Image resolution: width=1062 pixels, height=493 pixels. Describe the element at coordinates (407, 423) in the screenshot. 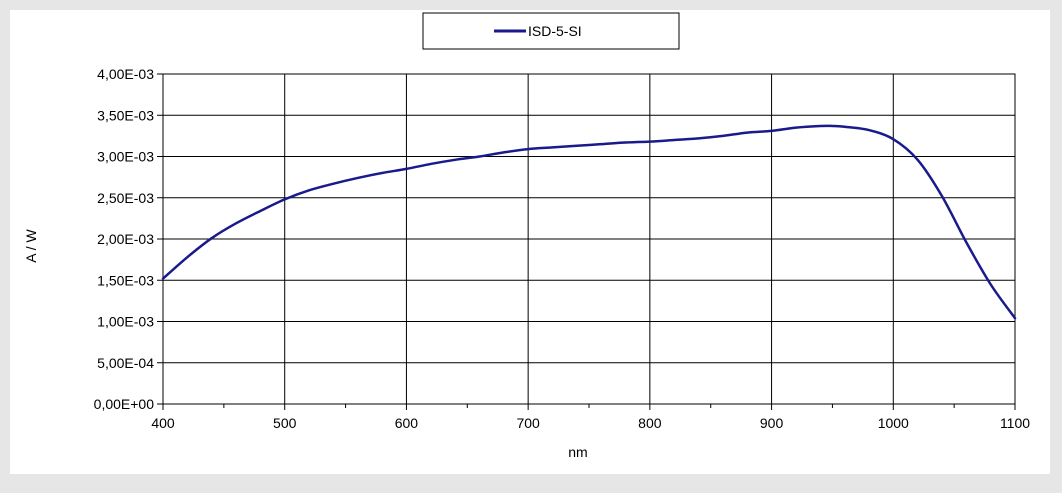

I see `x-tick-label: 600` at that location.